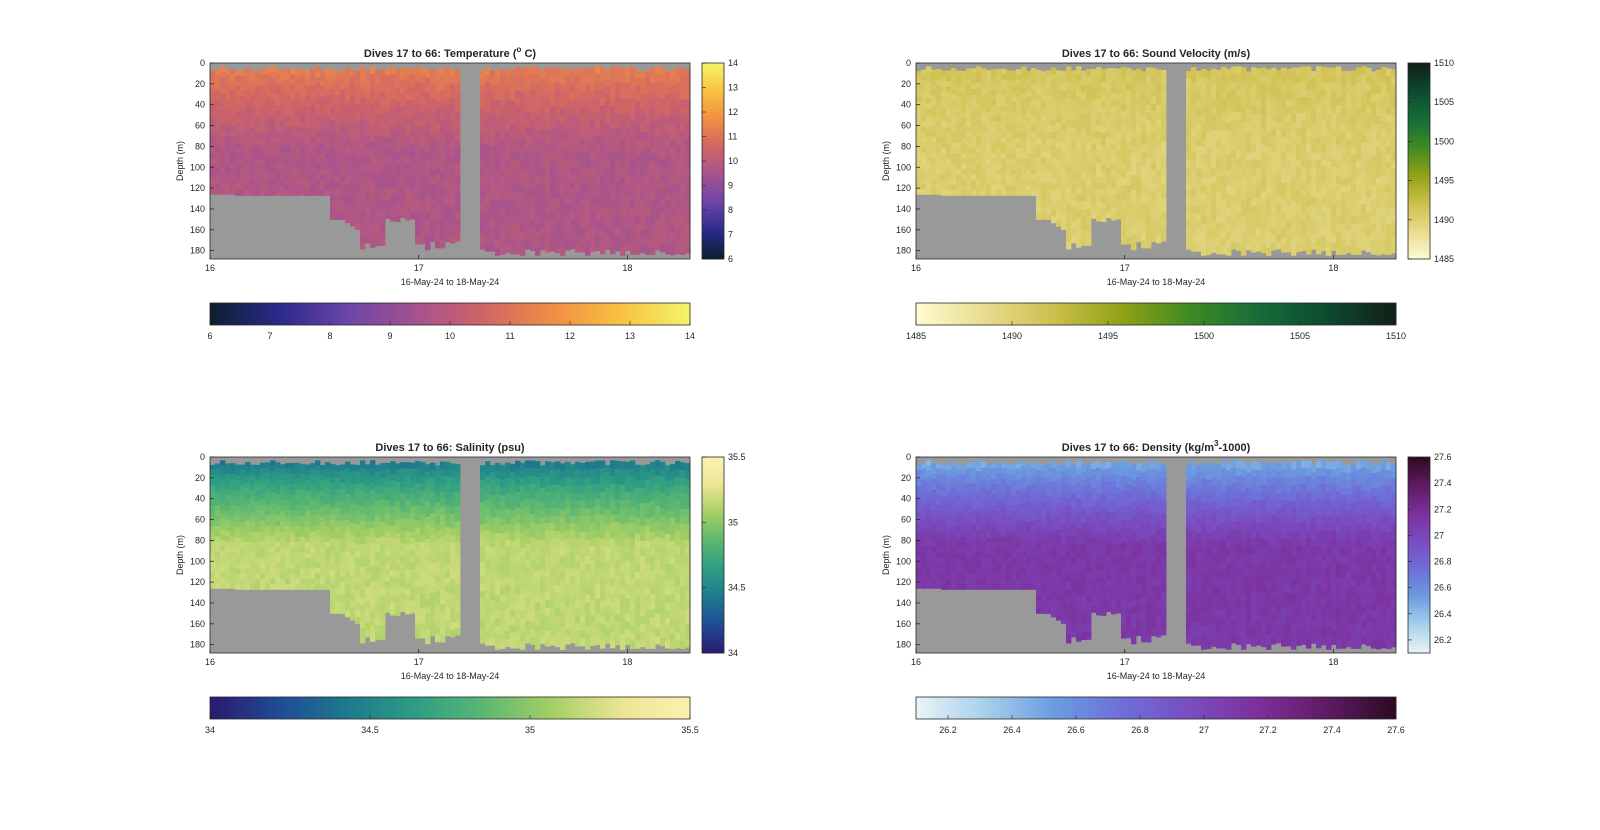  I want to click on x-tick-label: 18, so click(627, 268).